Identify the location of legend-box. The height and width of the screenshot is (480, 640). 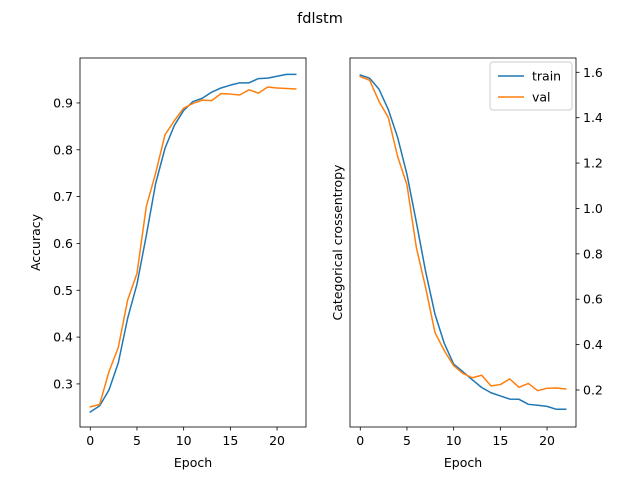
(531, 86).